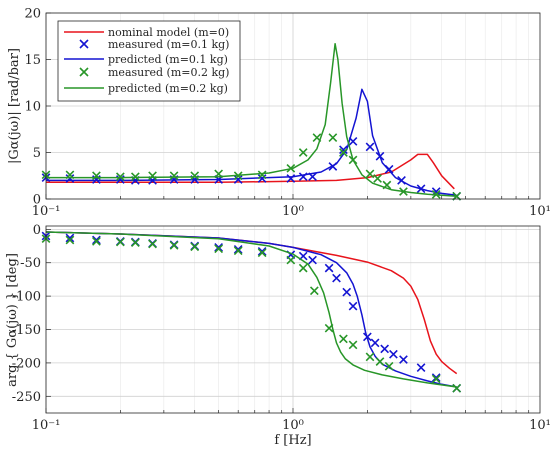 The image size is (550, 456). What do you see at coordinates (37, 230) in the screenshot?
I see `phase-ytick-label: 0` at bounding box center [37, 230].